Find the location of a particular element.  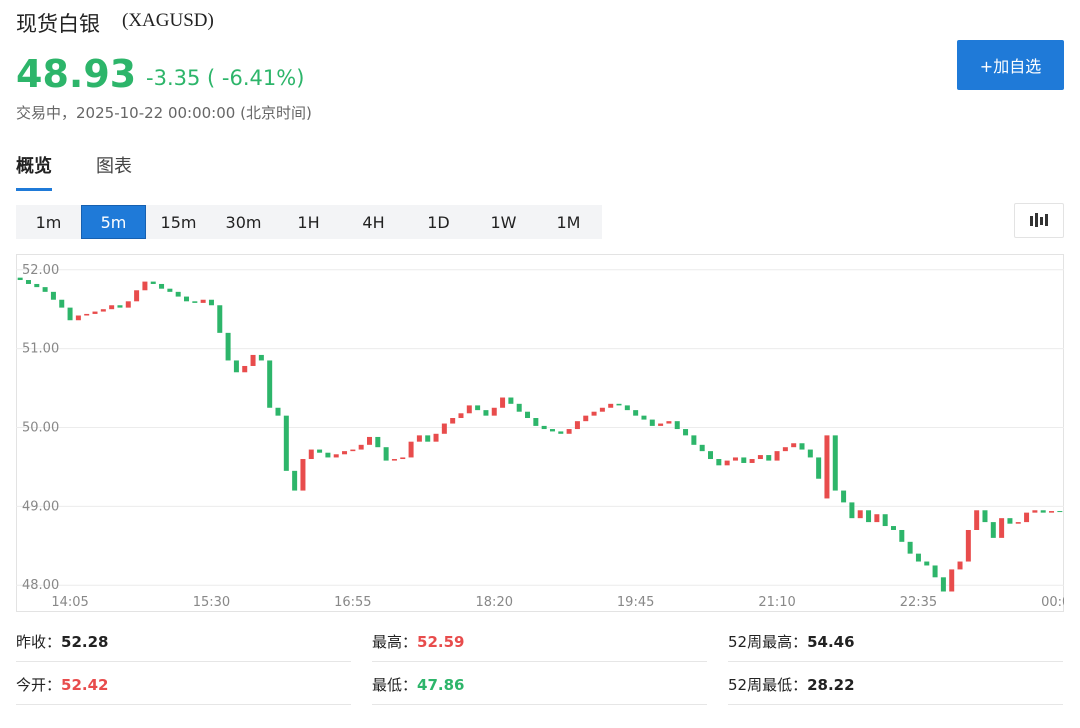

status: 交易中，2025-10-22 00:00:00 (北京时间) is located at coordinates (164, 112).